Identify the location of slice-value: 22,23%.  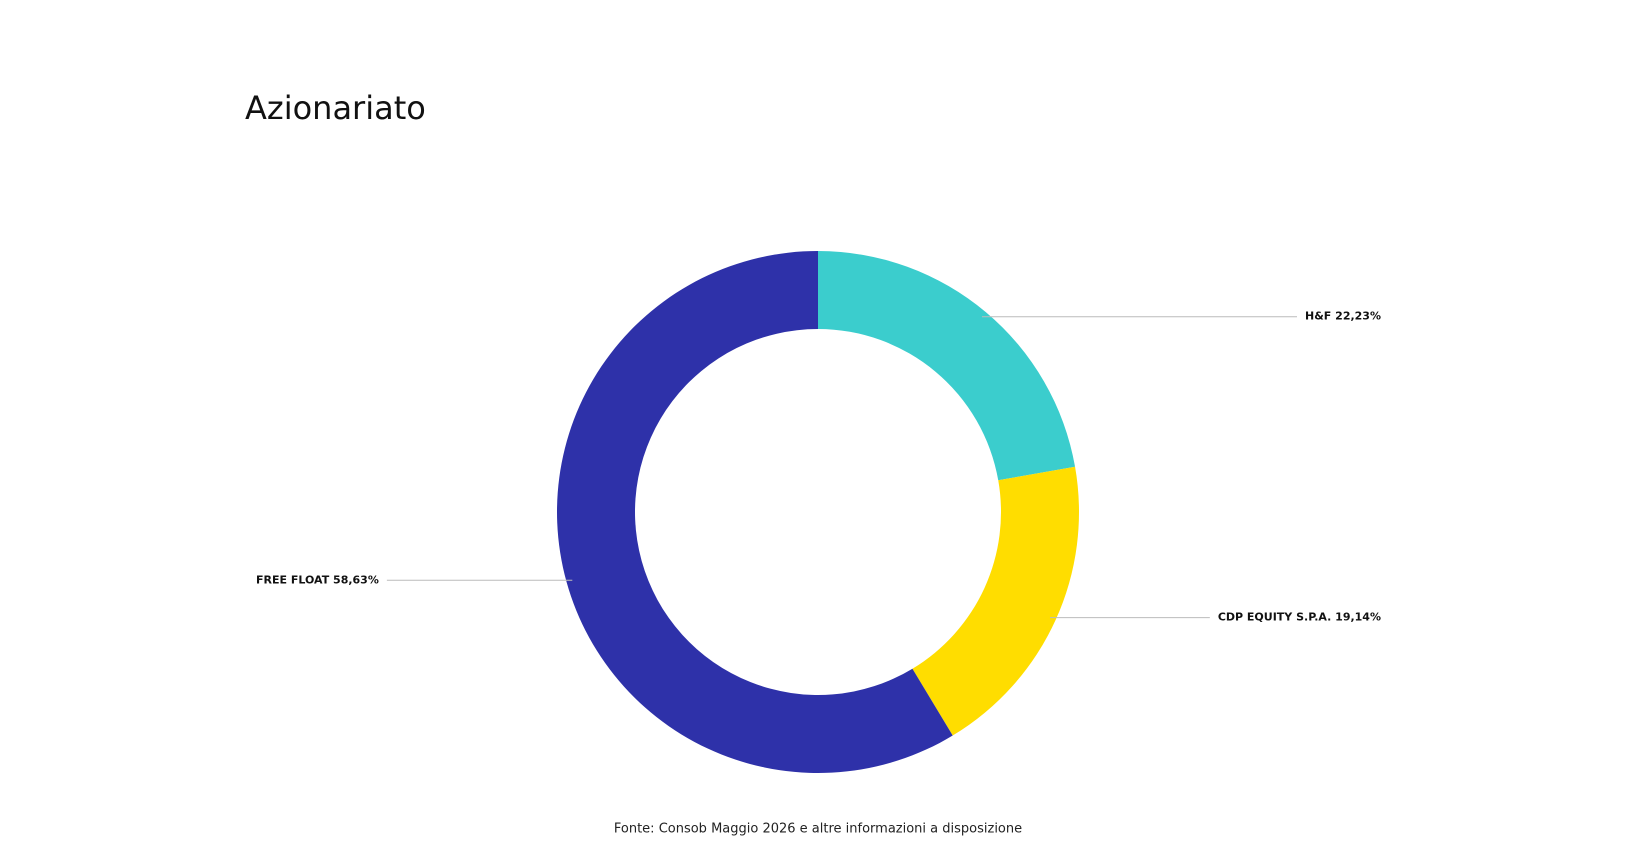
(1358, 316).